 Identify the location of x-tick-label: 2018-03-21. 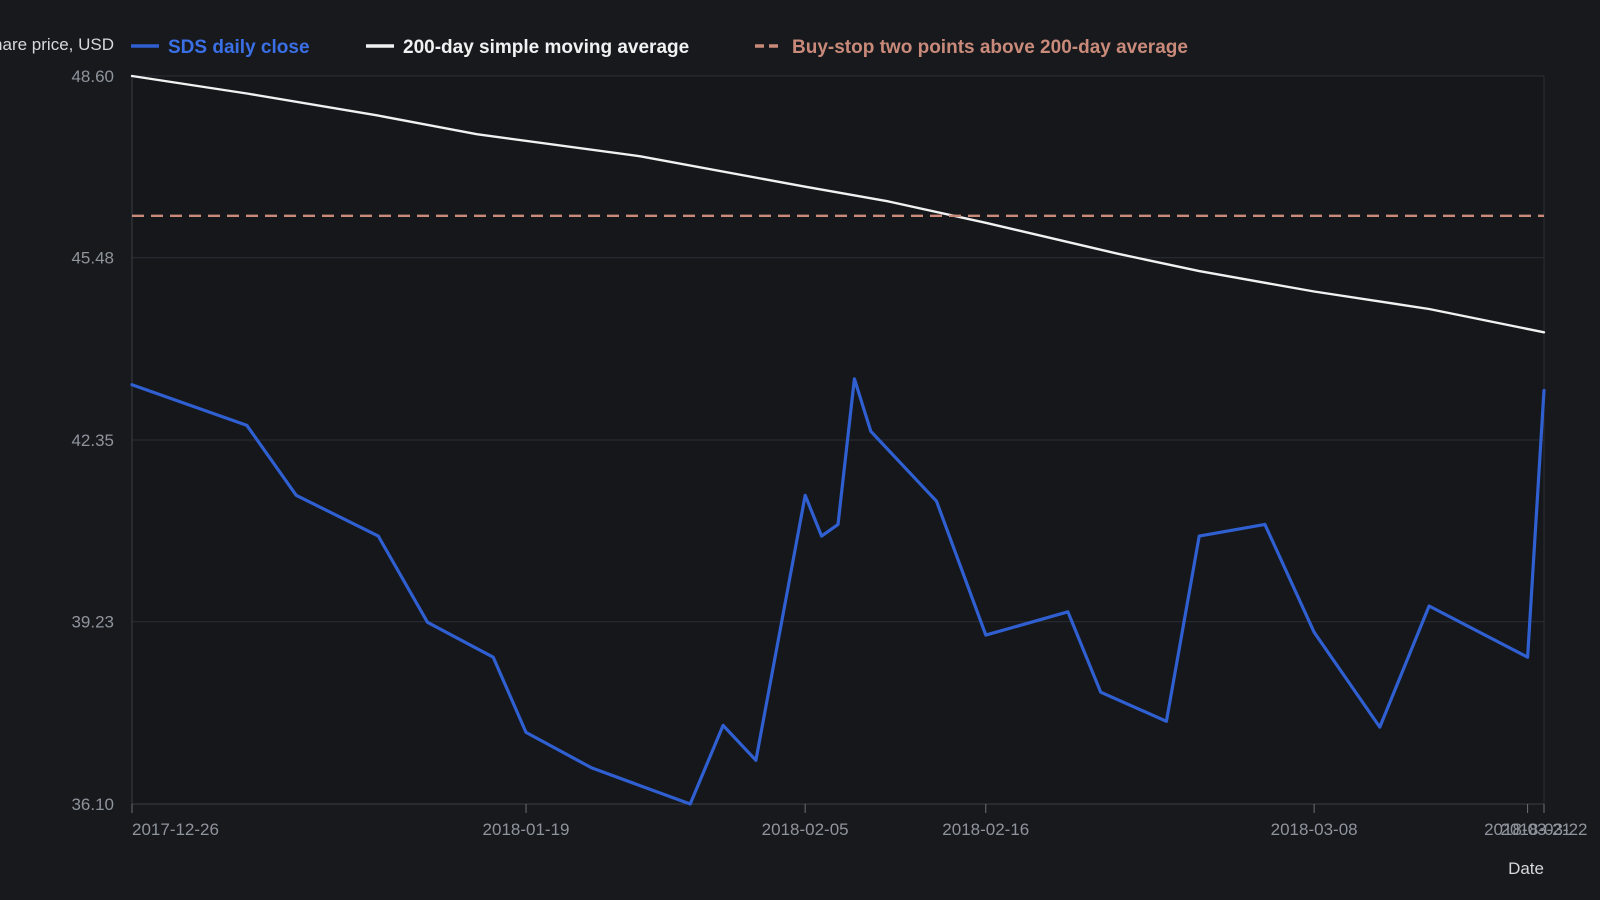
(1527, 829).